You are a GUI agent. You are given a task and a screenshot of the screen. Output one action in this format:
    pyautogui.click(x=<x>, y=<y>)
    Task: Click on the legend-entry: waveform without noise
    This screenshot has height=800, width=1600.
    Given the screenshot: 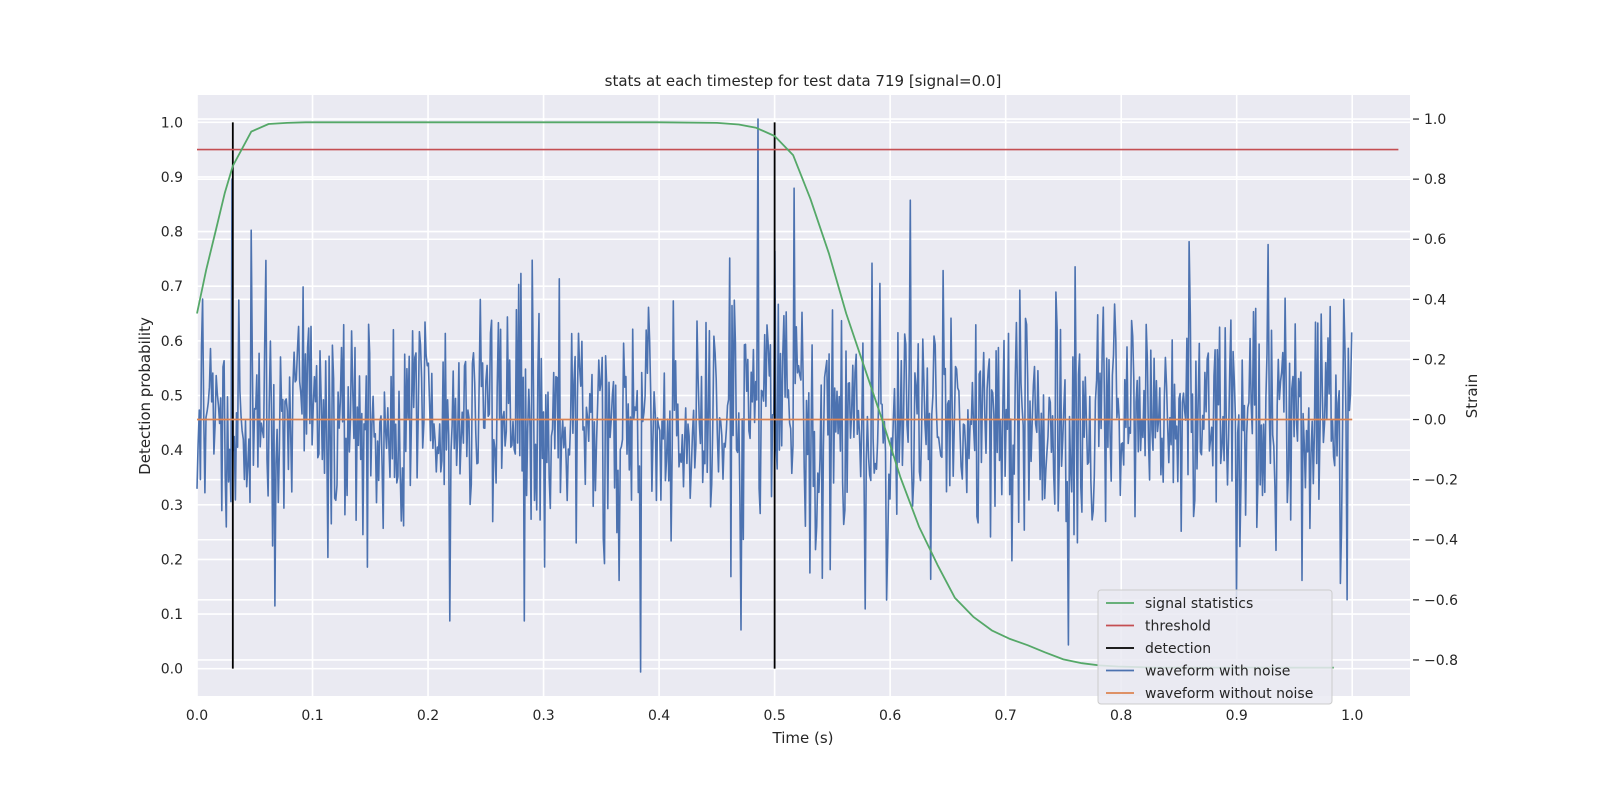 What is the action you would take?
    pyautogui.click(x=1229, y=694)
    